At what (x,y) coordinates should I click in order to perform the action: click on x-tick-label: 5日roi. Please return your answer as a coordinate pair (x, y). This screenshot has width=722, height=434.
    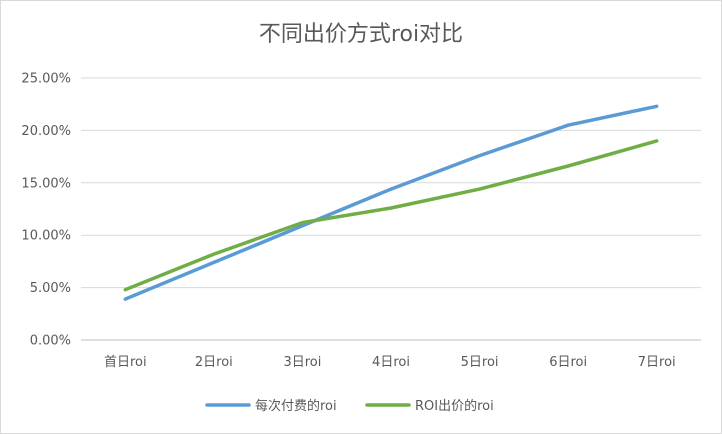
    Looking at the image, I should click on (480, 362).